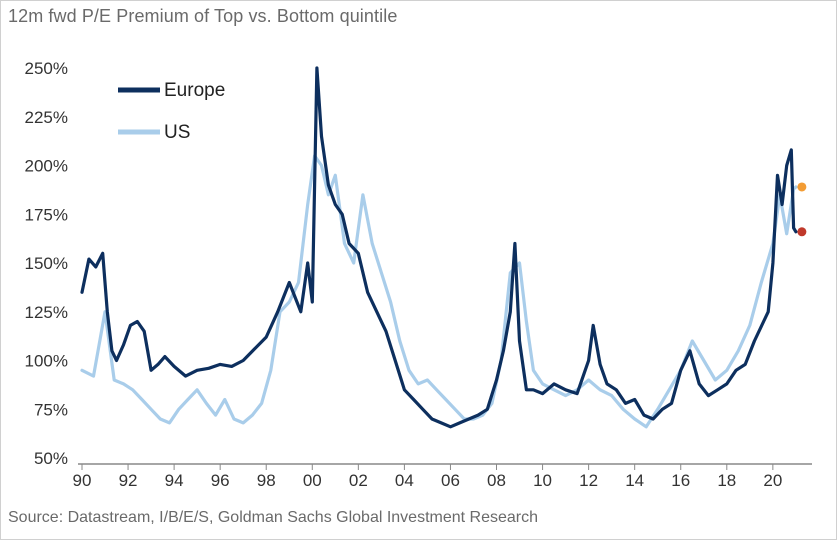 The height and width of the screenshot is (540, 837). Describe the element at coordinates (802, 187) in the screenshot. I see `last-point-us` at that location.